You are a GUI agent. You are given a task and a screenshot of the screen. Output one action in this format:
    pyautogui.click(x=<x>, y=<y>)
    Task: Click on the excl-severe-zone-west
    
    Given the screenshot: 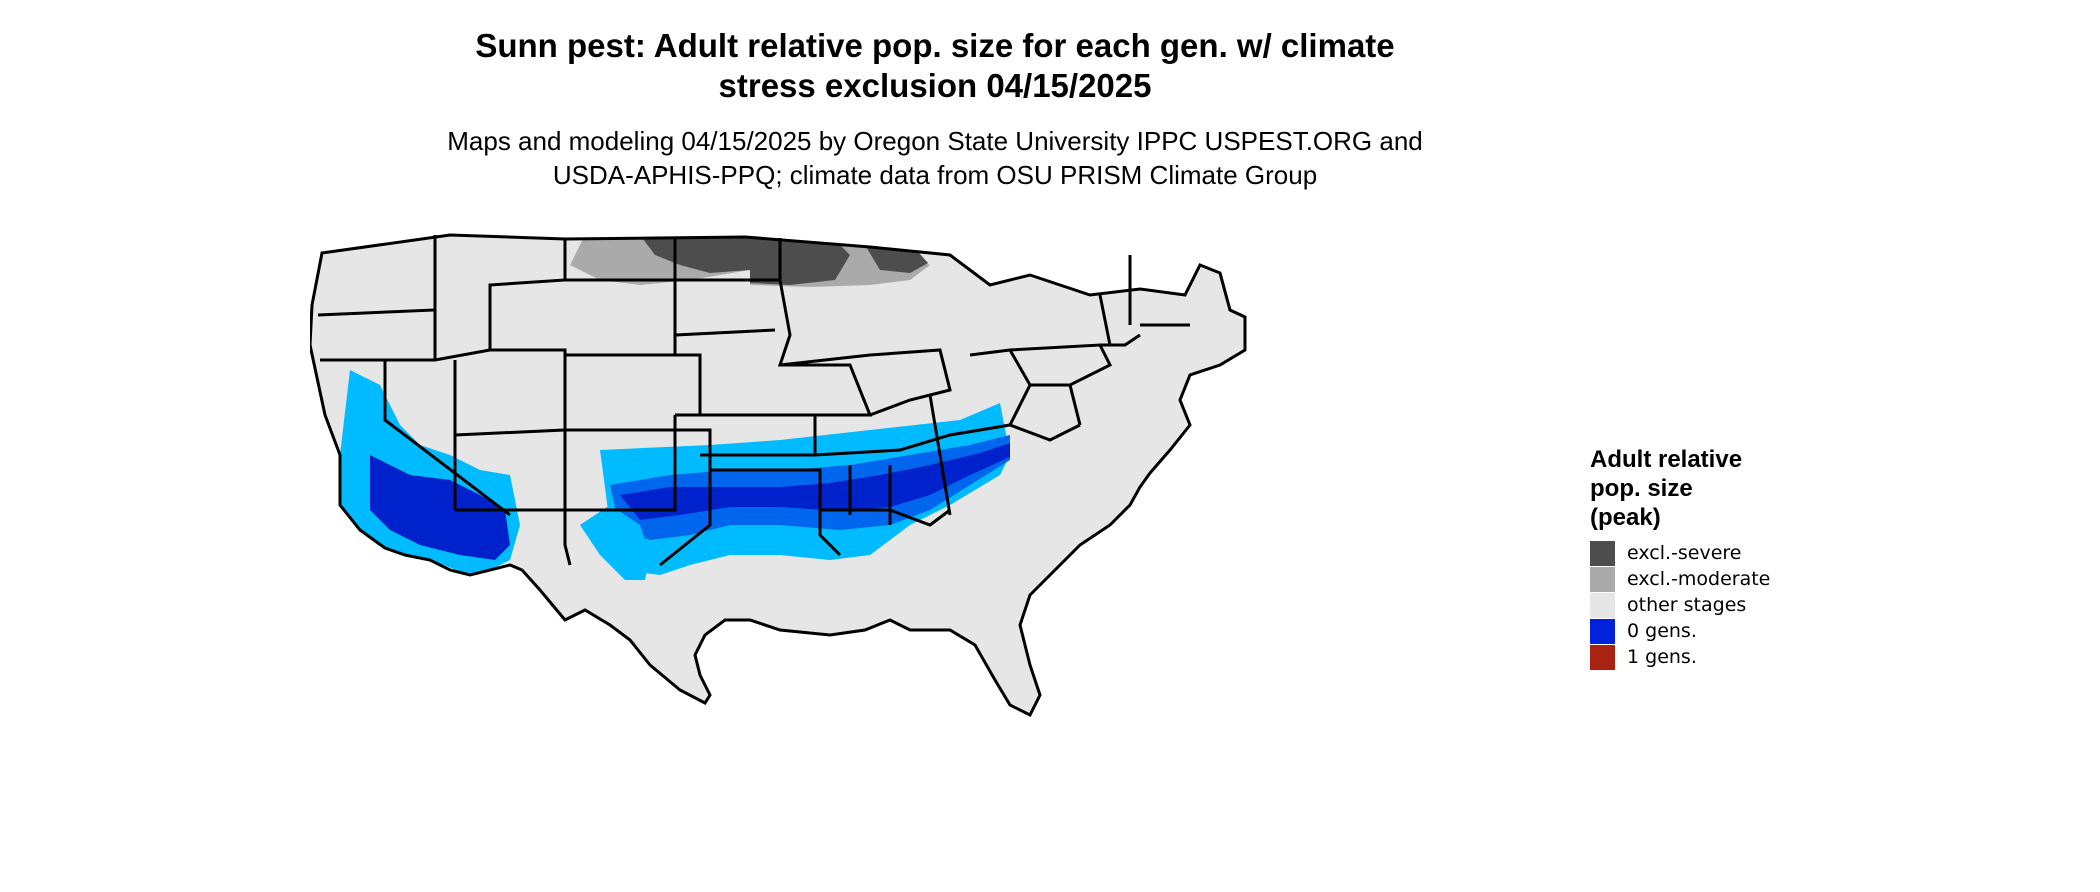 What is the action you would take?
    pyautogui.click(x=695, y=254)
    